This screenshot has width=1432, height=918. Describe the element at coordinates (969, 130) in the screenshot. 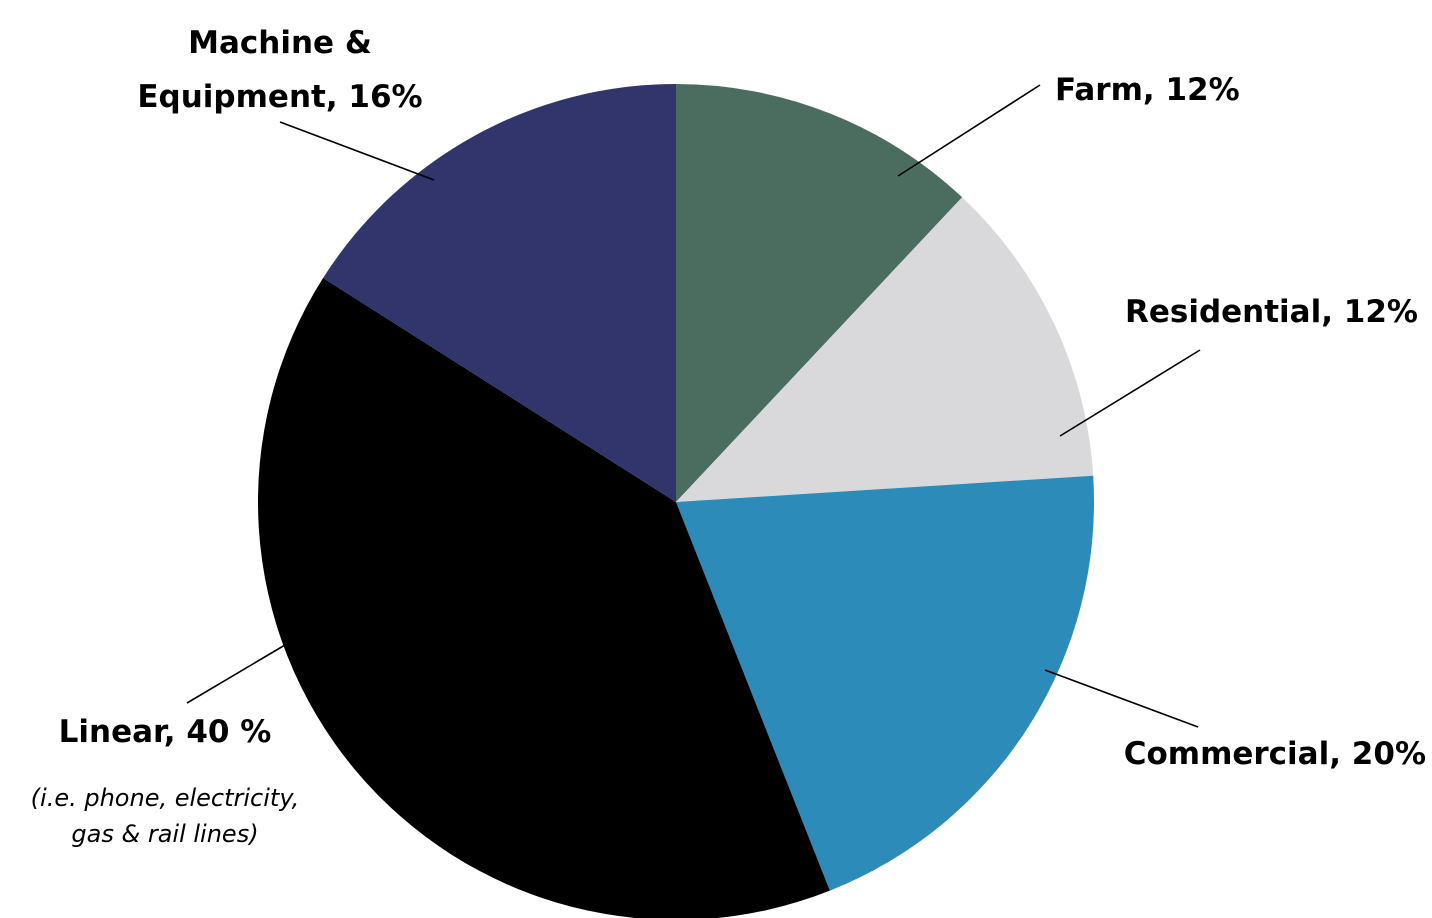

I see `leader-line-farm` at that location.